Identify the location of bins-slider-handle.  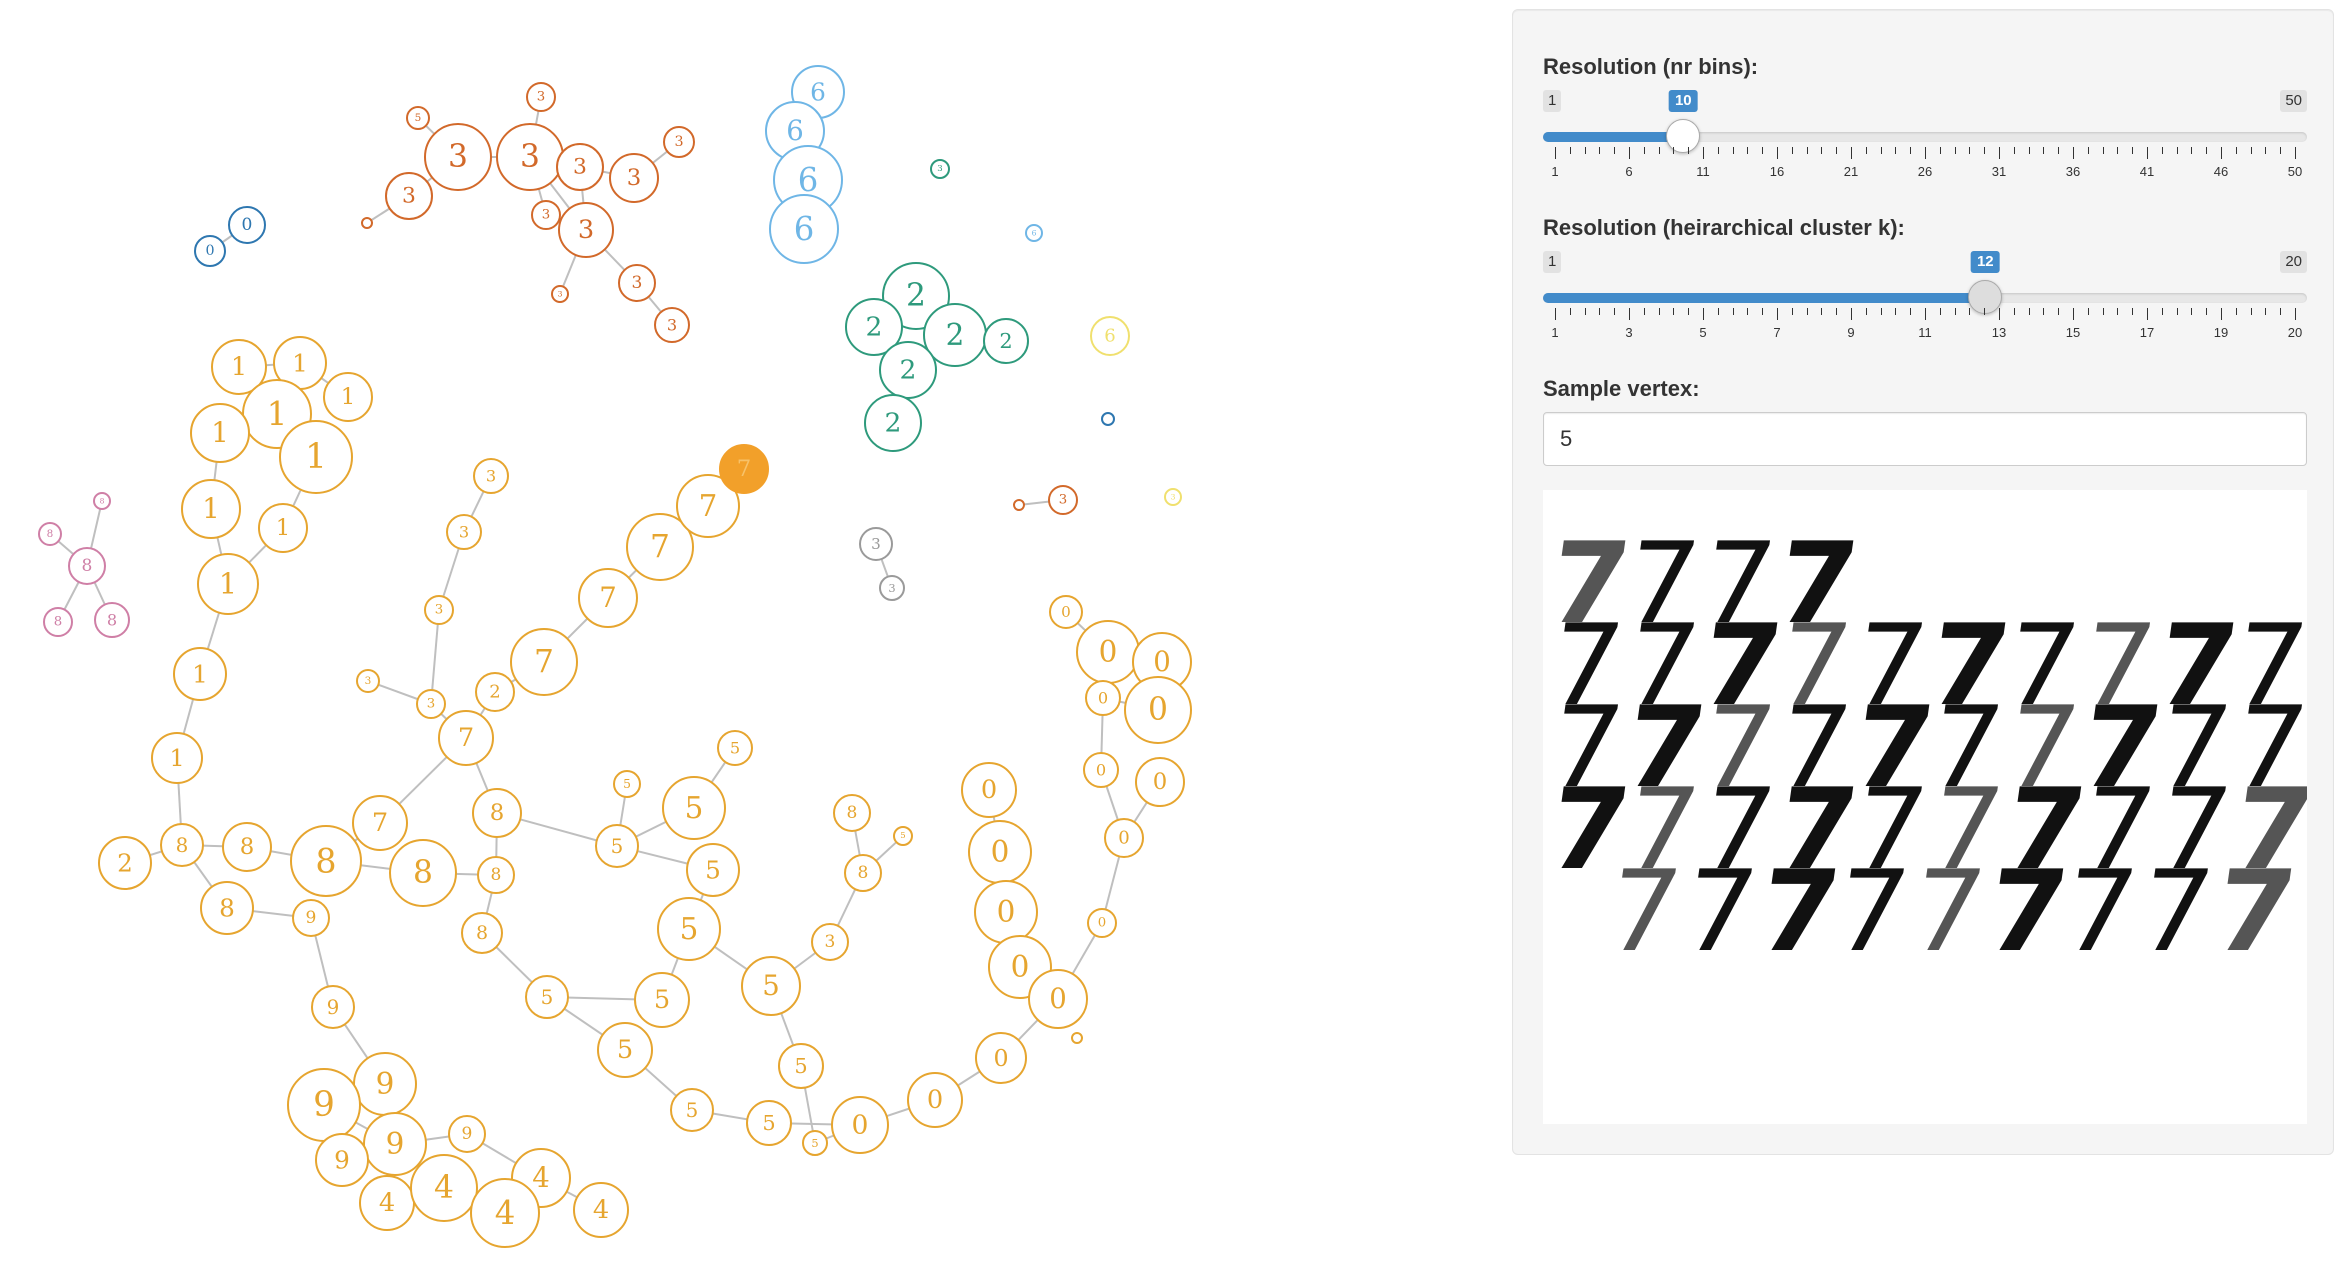
(1683, 136).